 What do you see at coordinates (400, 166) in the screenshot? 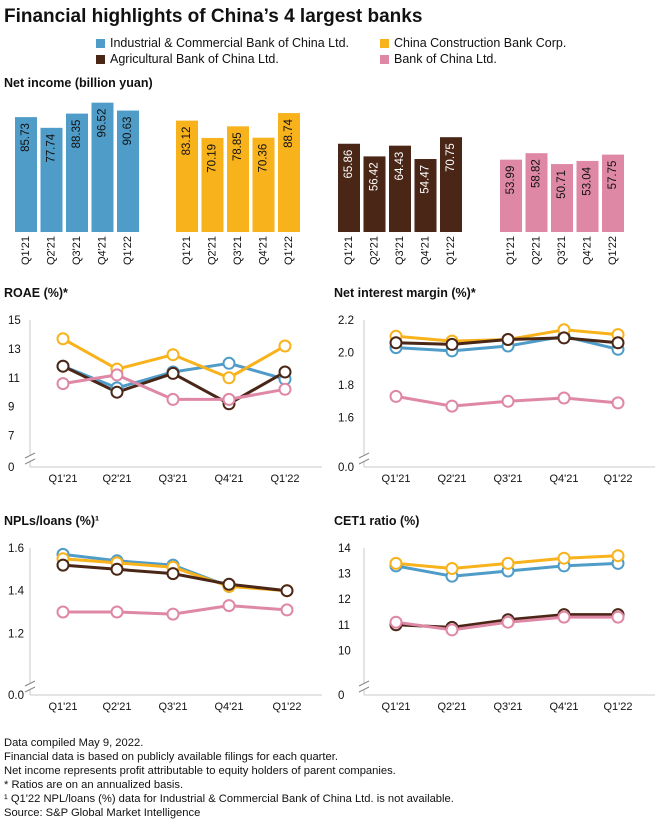
I see `bar-label-abc-2: 64.43` at bounding box center [400, 166].